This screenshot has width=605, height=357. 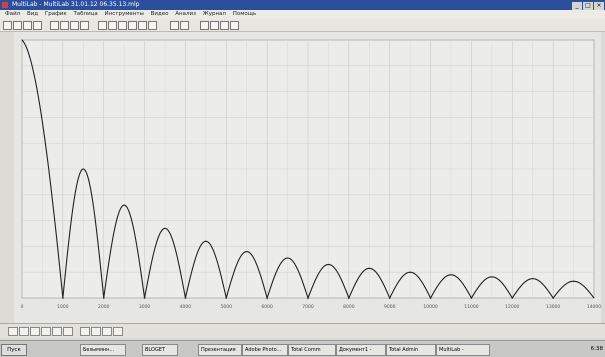 What do you see at coordinates (599, 6) in the screenshot?
I see `close-button: ×` at bounding box center [599, 6].